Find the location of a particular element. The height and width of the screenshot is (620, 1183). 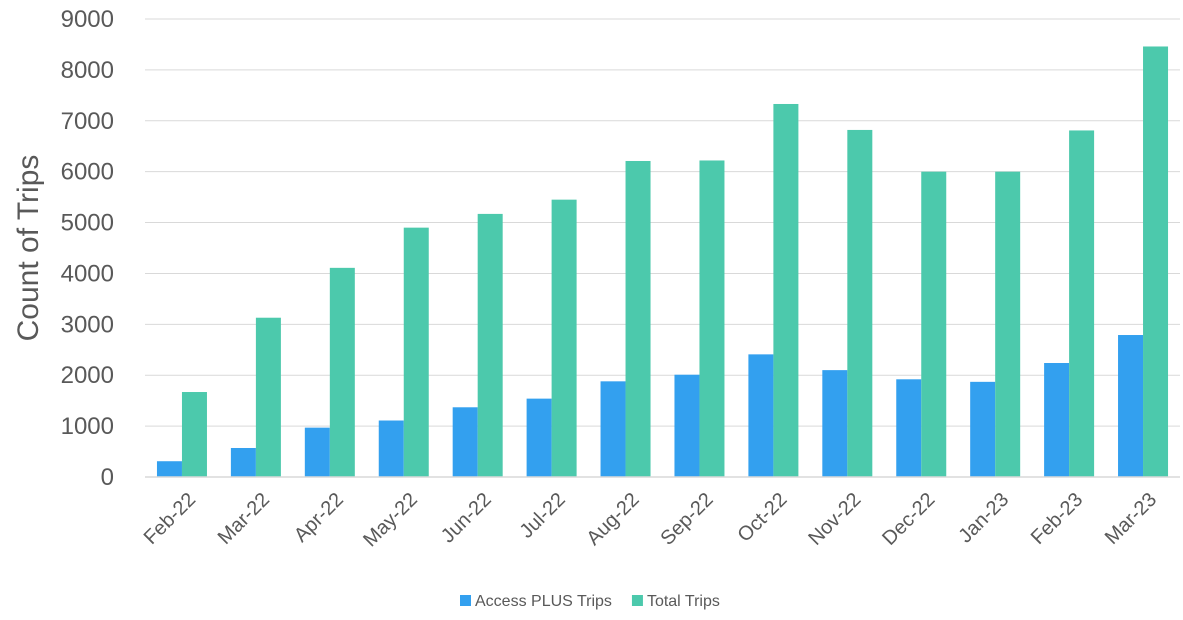

y-tick-labels: 0 1000 2000 3000 4000 5000 6000 7000 8000 9000 is located at coordinates (87, 248).